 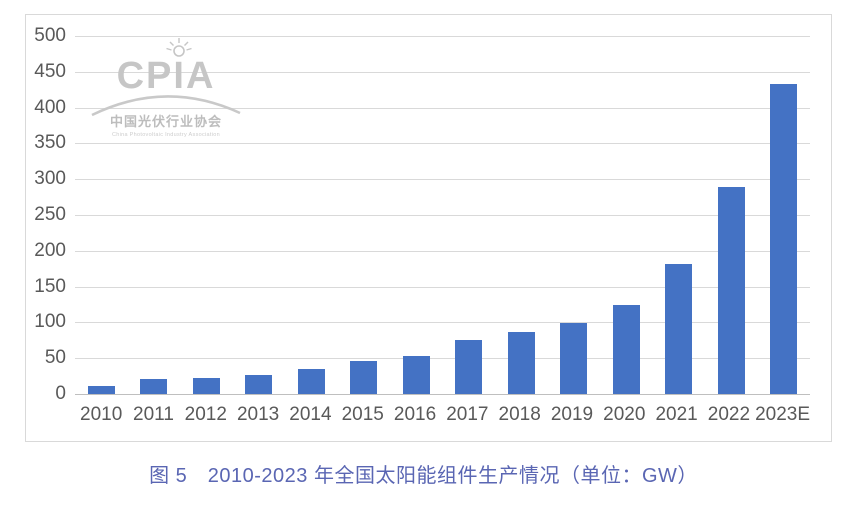 I want to click on y-tick-label: 150, so click(x=50, y=286).